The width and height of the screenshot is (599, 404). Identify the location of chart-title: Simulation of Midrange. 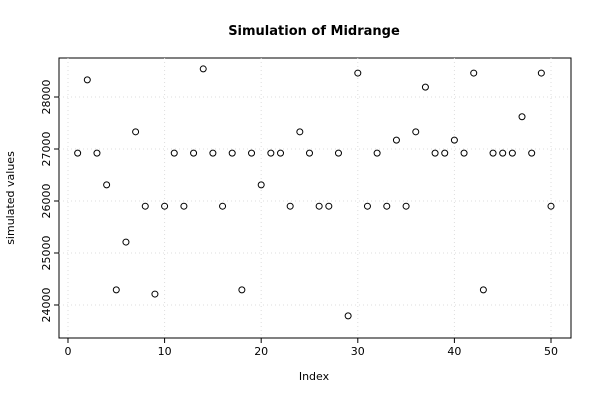
(314, 31).